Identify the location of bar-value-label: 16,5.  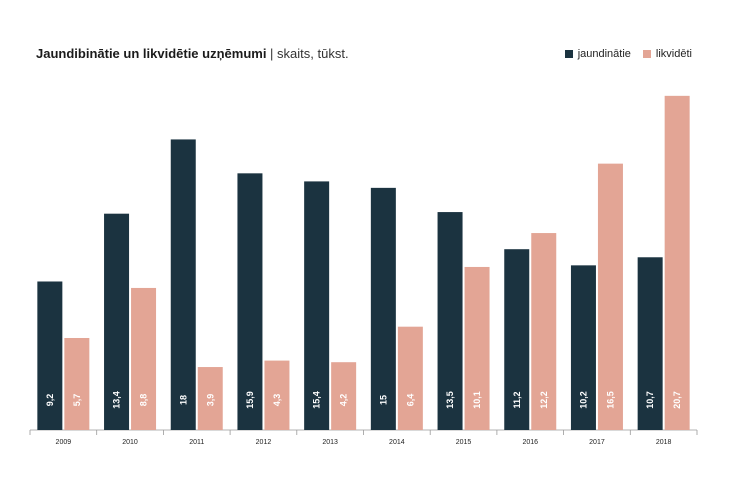
(610, 400).